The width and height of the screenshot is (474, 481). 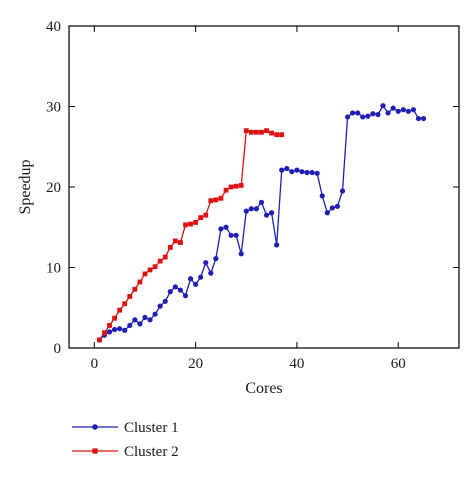 What do you see at coordinates (151, 452) in the screenshot?
I see `legend-label: Cluster 2` at bounding box center [151, 452].